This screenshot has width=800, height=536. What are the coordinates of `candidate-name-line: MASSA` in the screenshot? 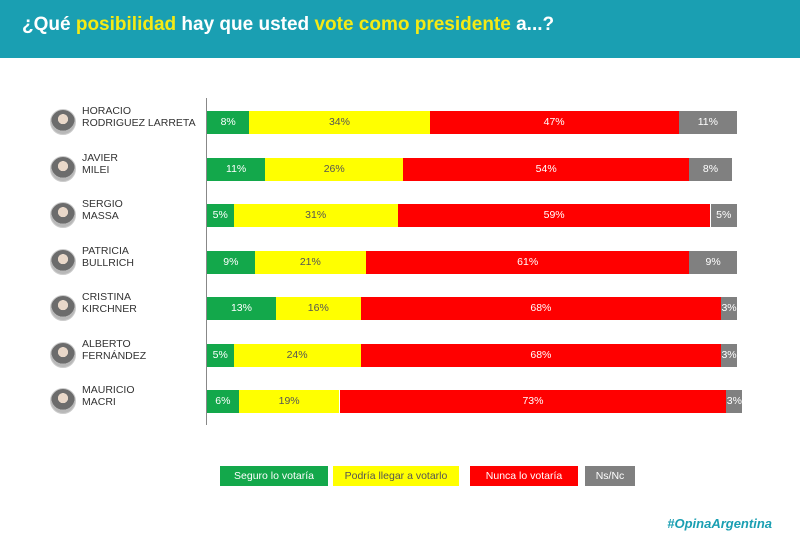 It's located at (100, 216).